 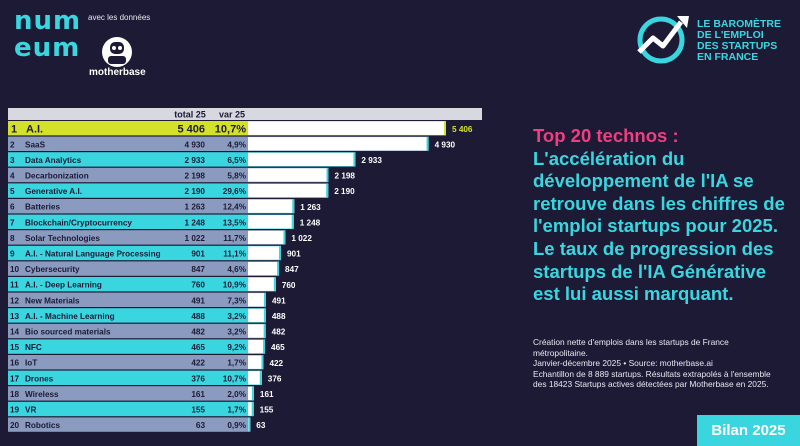 I want to click on variation-value: 13,5%, so click(x=235, y=222).